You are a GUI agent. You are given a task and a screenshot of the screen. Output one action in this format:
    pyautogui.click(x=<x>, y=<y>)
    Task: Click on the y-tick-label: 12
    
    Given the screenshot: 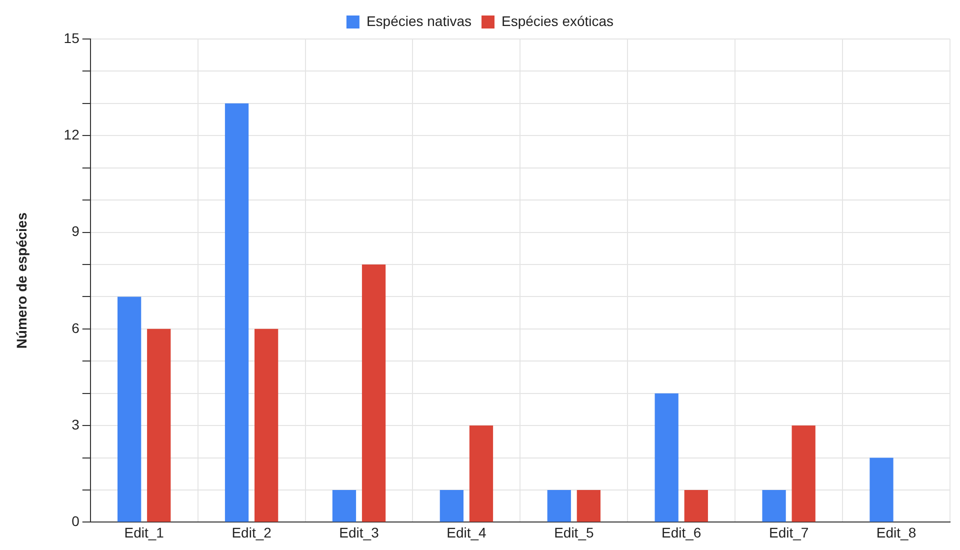 What is the action you would take?
    pyautogui.click(x=72, y=134)
    